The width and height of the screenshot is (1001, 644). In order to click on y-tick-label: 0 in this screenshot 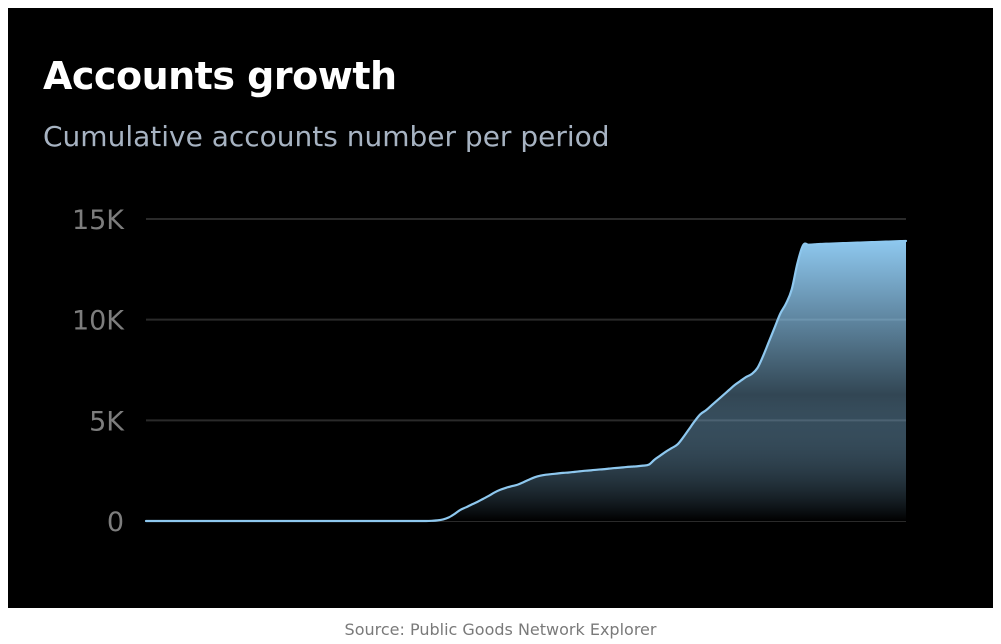, I will do `click(115, 522)`.